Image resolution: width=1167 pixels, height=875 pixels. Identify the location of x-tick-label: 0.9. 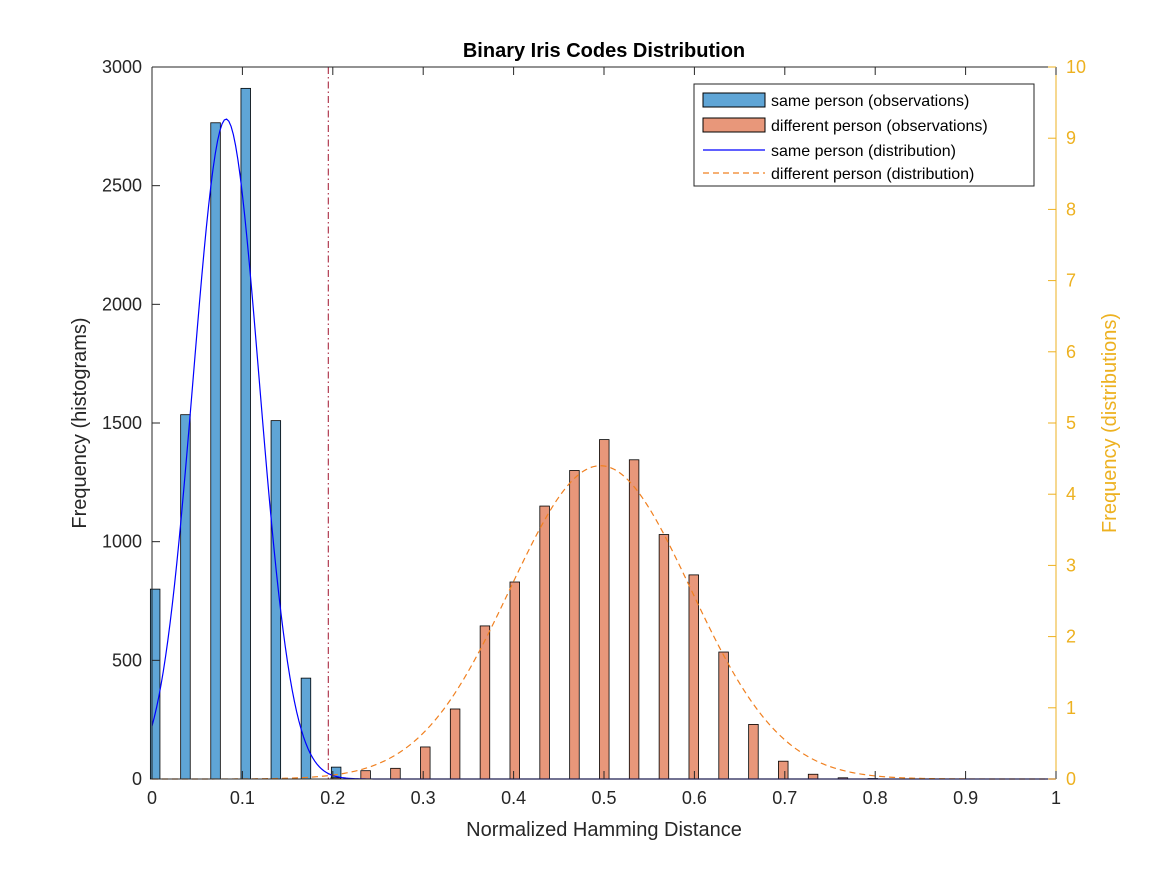
(965, 798).